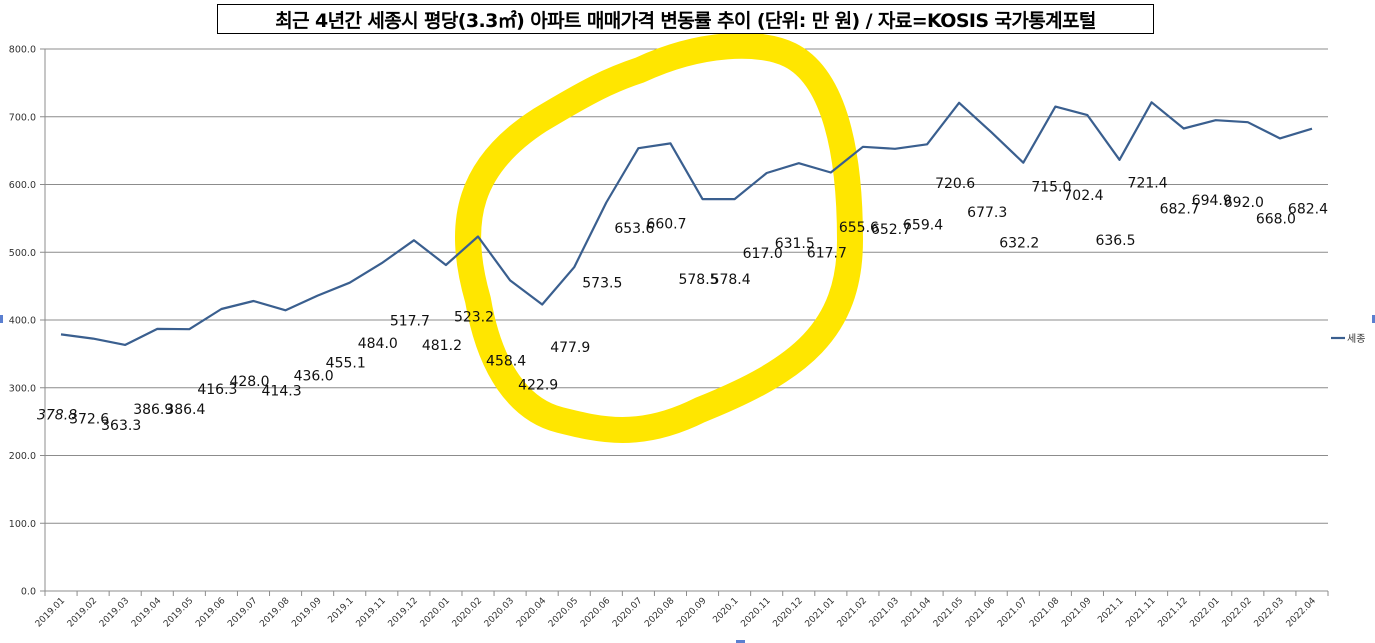 The width and height of the screenshot is (1375, 643). Describe the element at coordinates (1308, 210) in the screenshot. I see `data-label: 682.4` at that location.